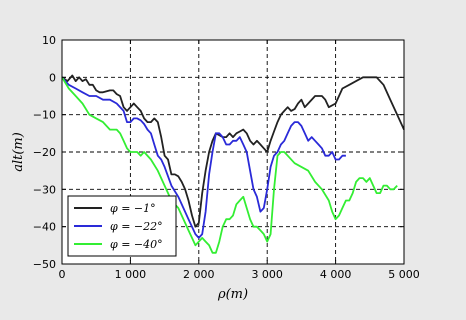 The height and width of the screenshot is (320, 466). What do you see at coordinates (336, 274) in the screenshot?
I see `x-tick-label: 4 000` at bounding box center [336, 274].